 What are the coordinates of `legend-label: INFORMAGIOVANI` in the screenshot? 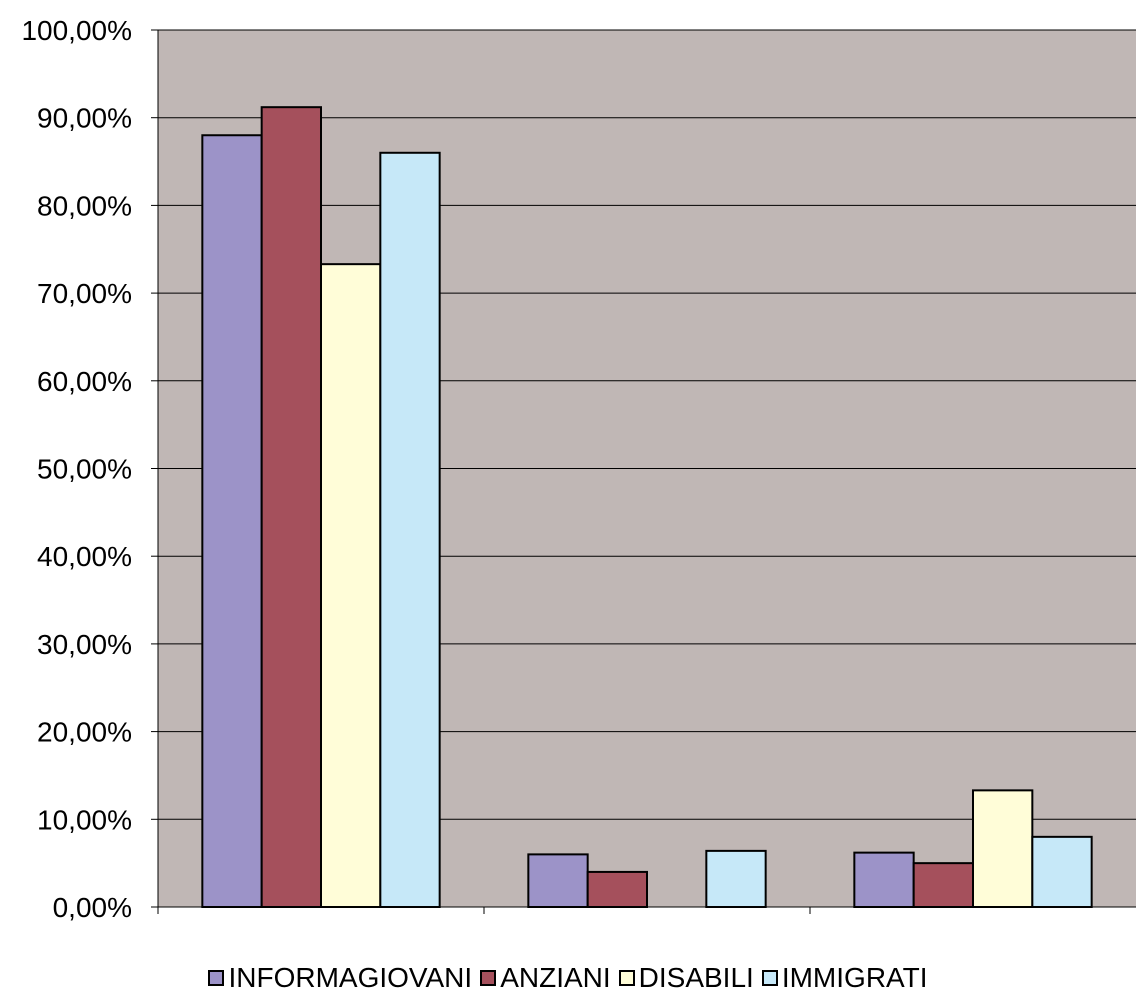 It's located at (350, 977).